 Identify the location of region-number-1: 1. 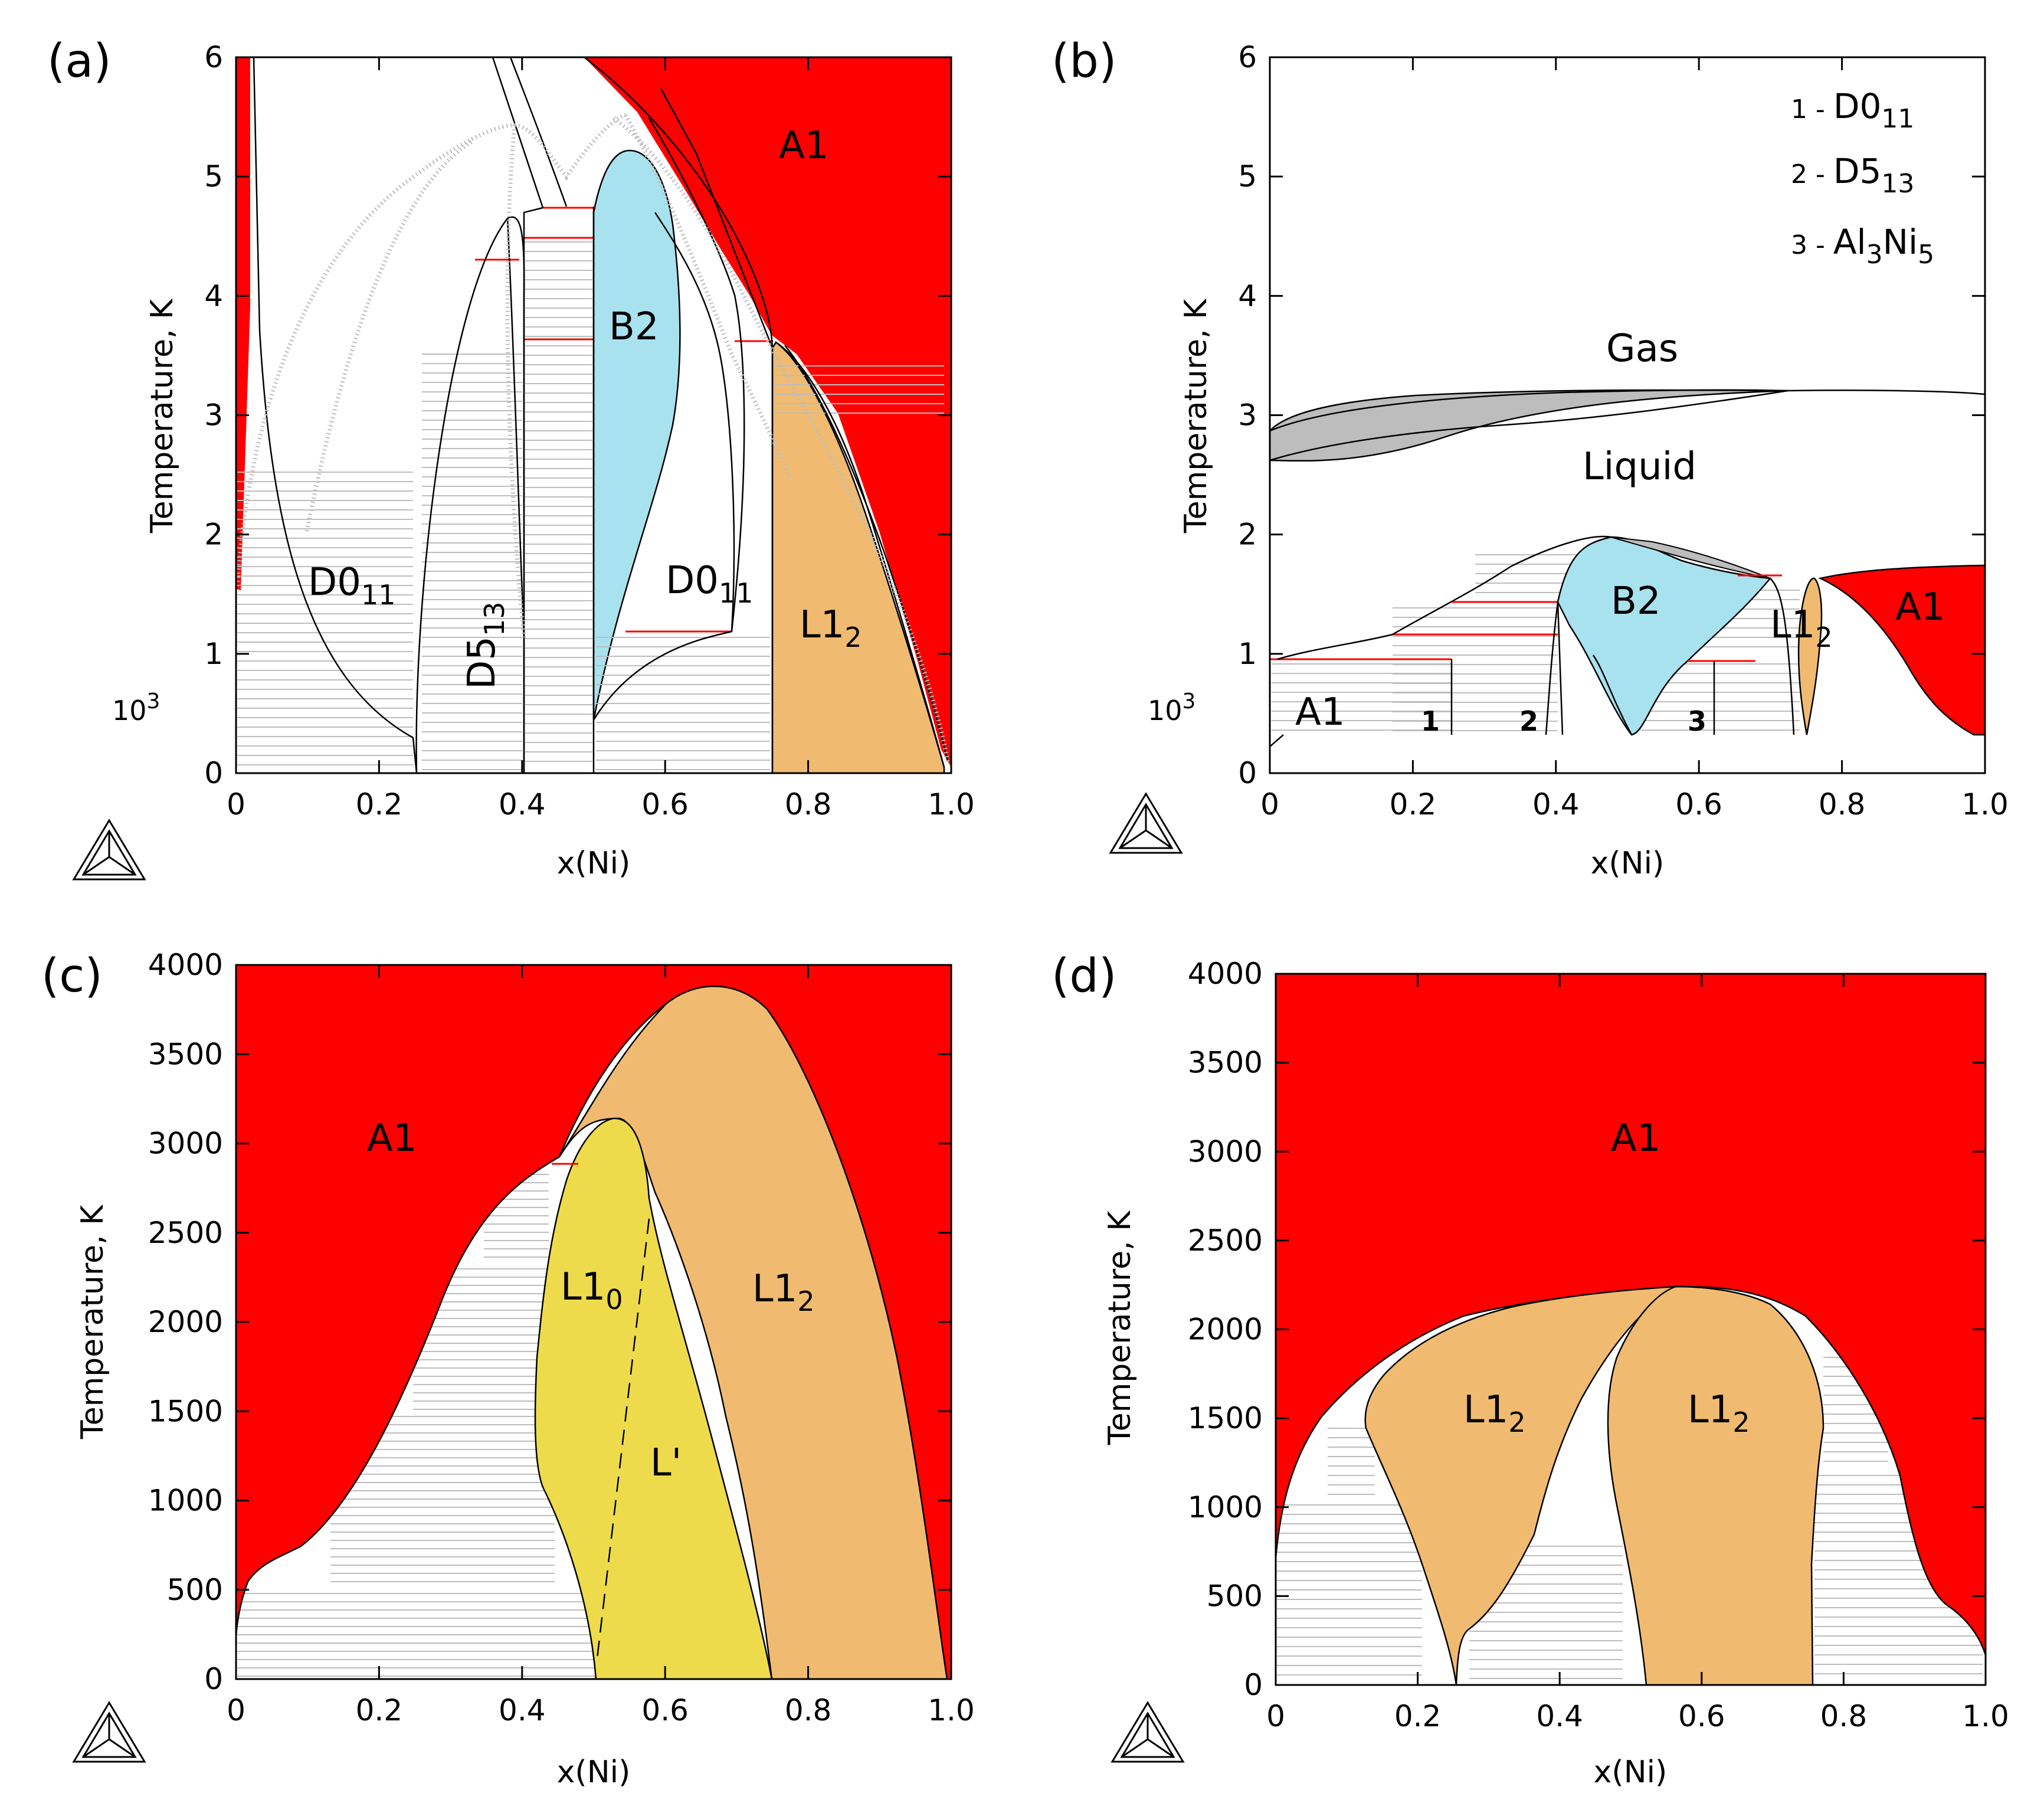
(1430, 721).